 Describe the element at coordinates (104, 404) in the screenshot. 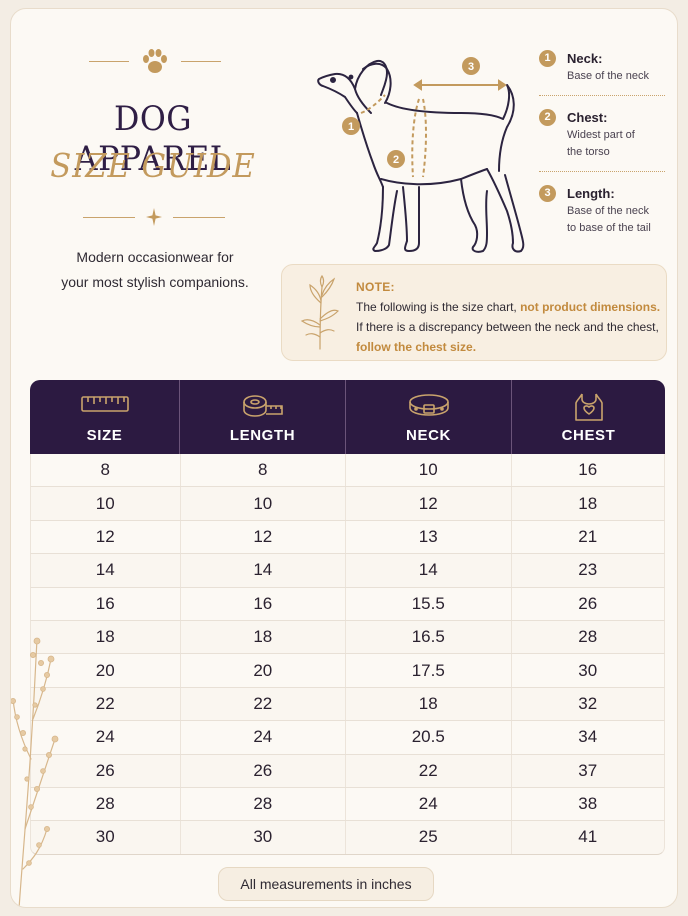

I see `ruler-icon` at that location.